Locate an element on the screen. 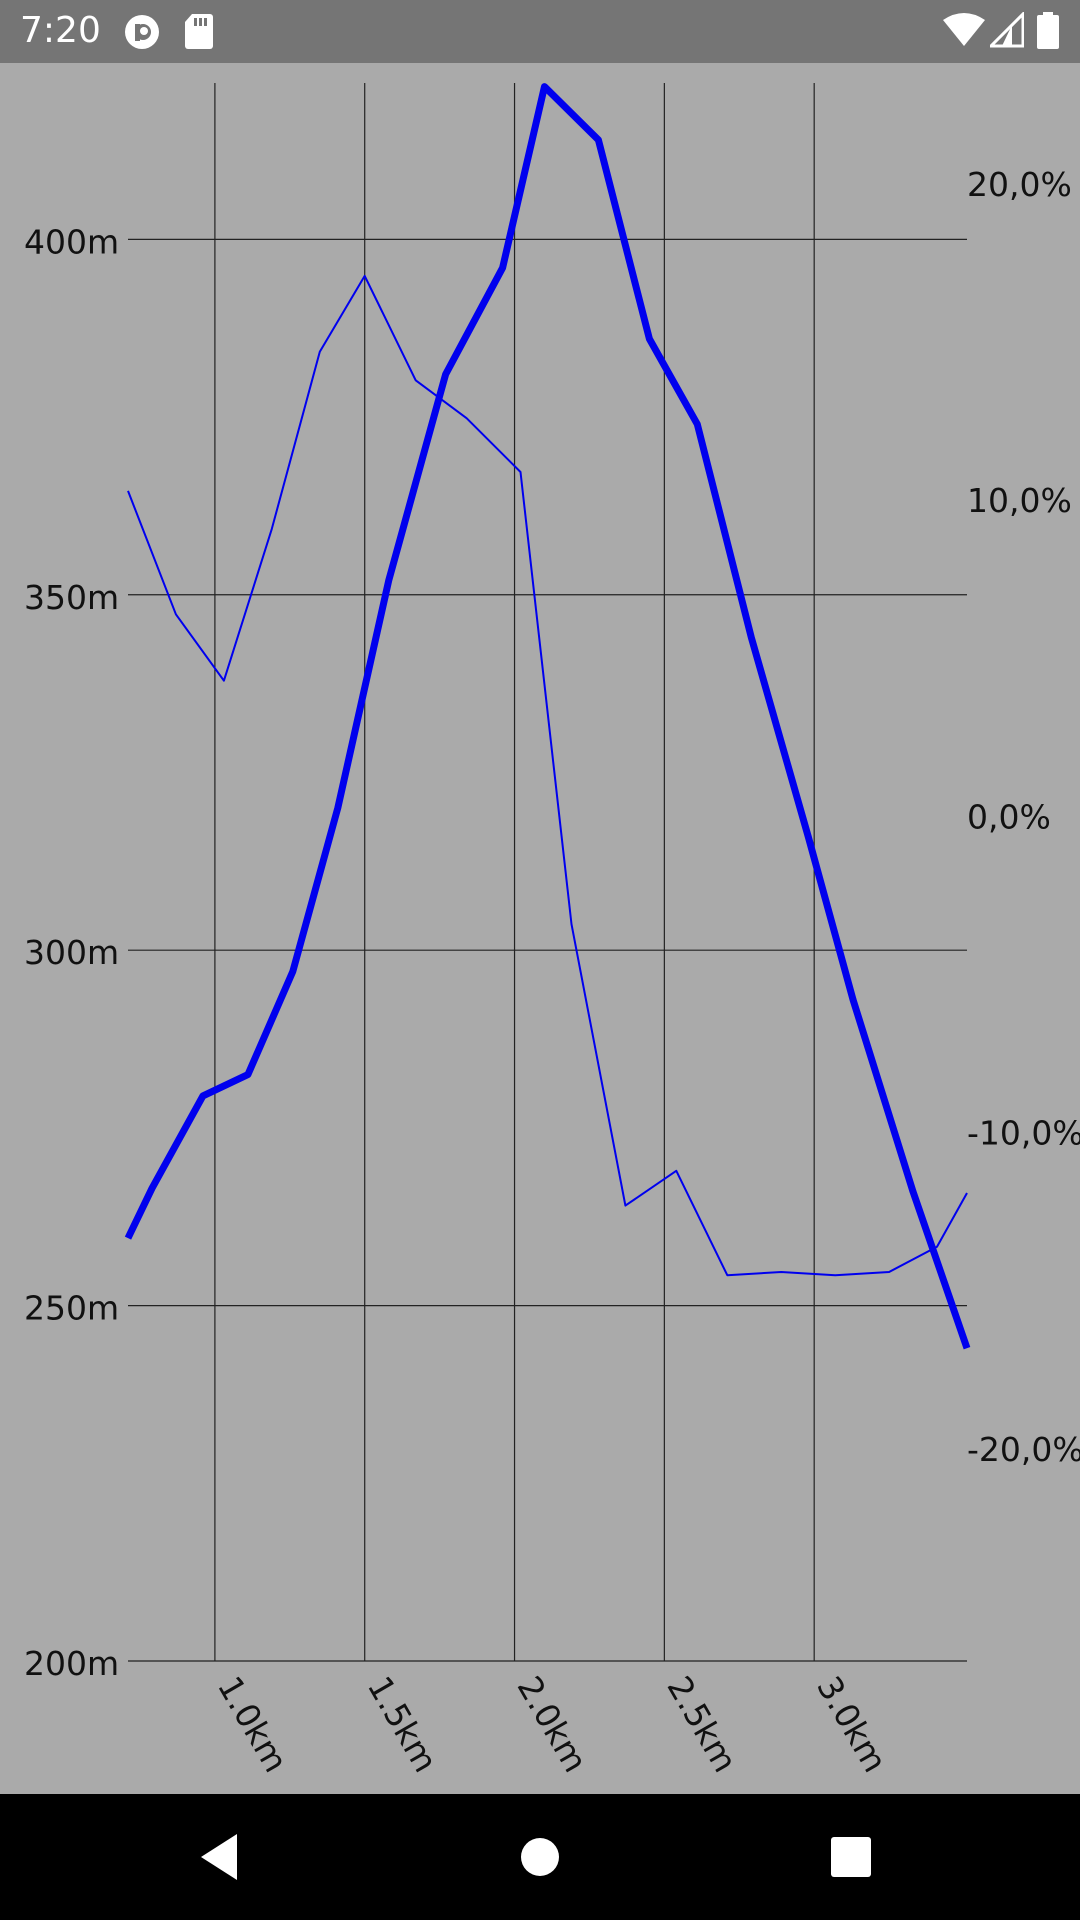  x-tick-label: 2.5km is located at coordinates (702, 1724).